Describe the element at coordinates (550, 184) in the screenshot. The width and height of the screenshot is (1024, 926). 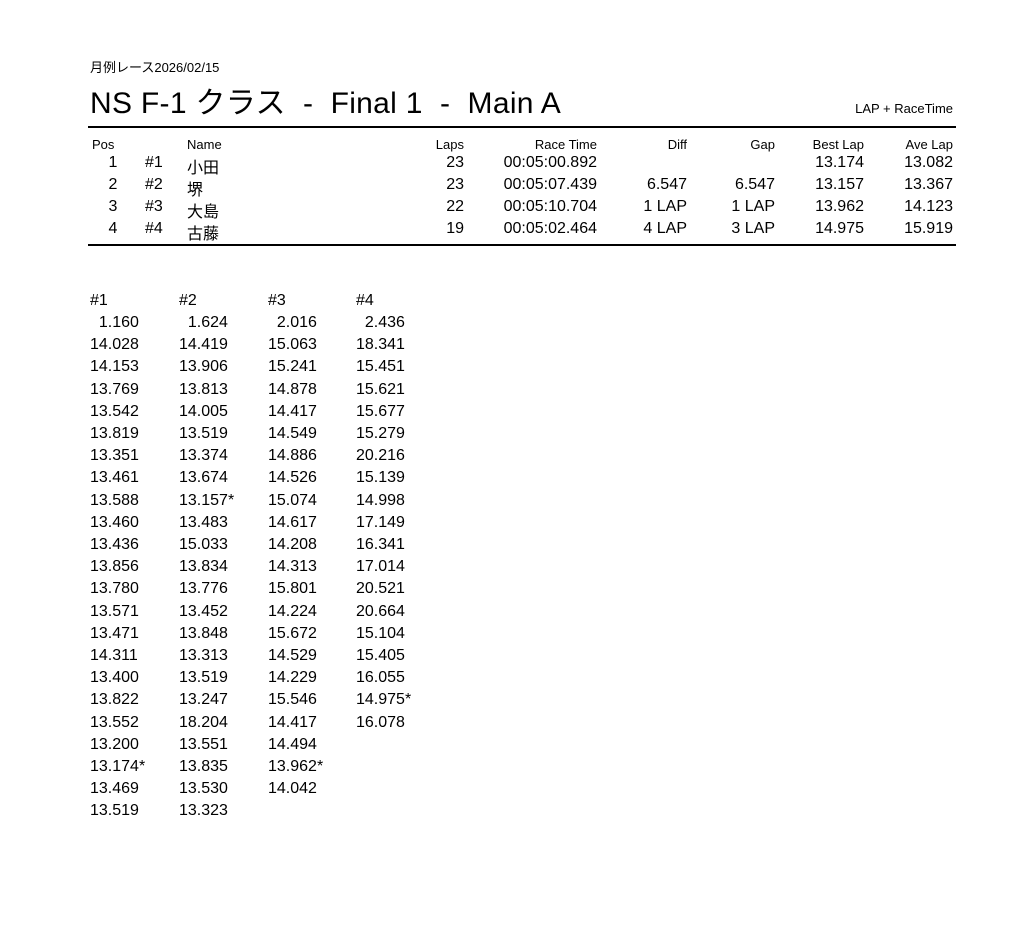
I see `result-race-time: 00:05:07.439` at that location.